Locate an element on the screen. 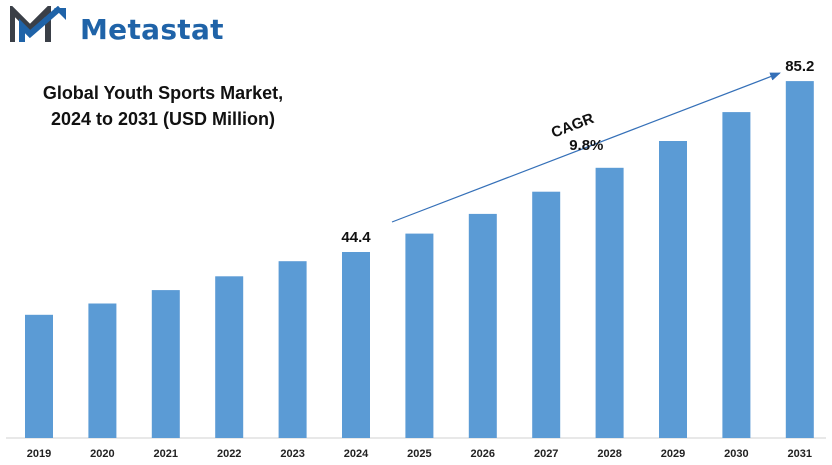 This screenshot has width=832, height=465. x-tick-label-2031: 2031 is located at coordinates (800, 454).